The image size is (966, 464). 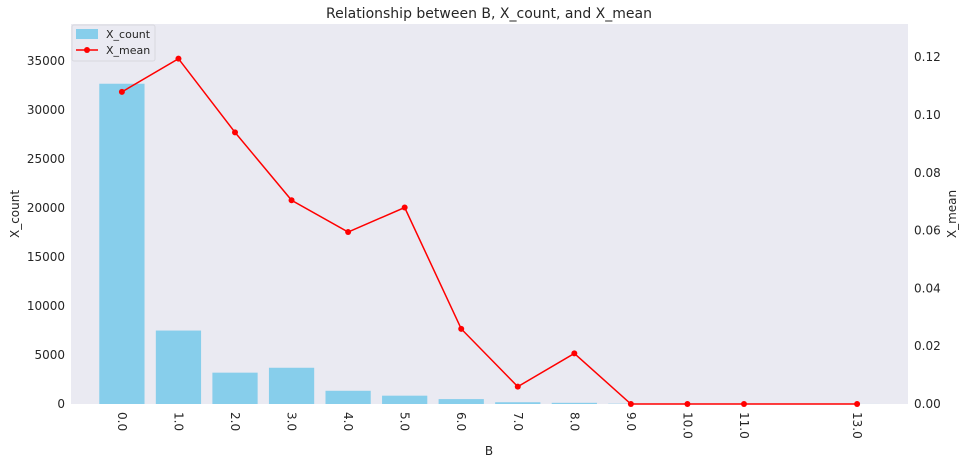 What do you see at coordinates (87, 50) in the screenshot?
I see `legend-marker-x-mean` at bounding box center [87, 50].